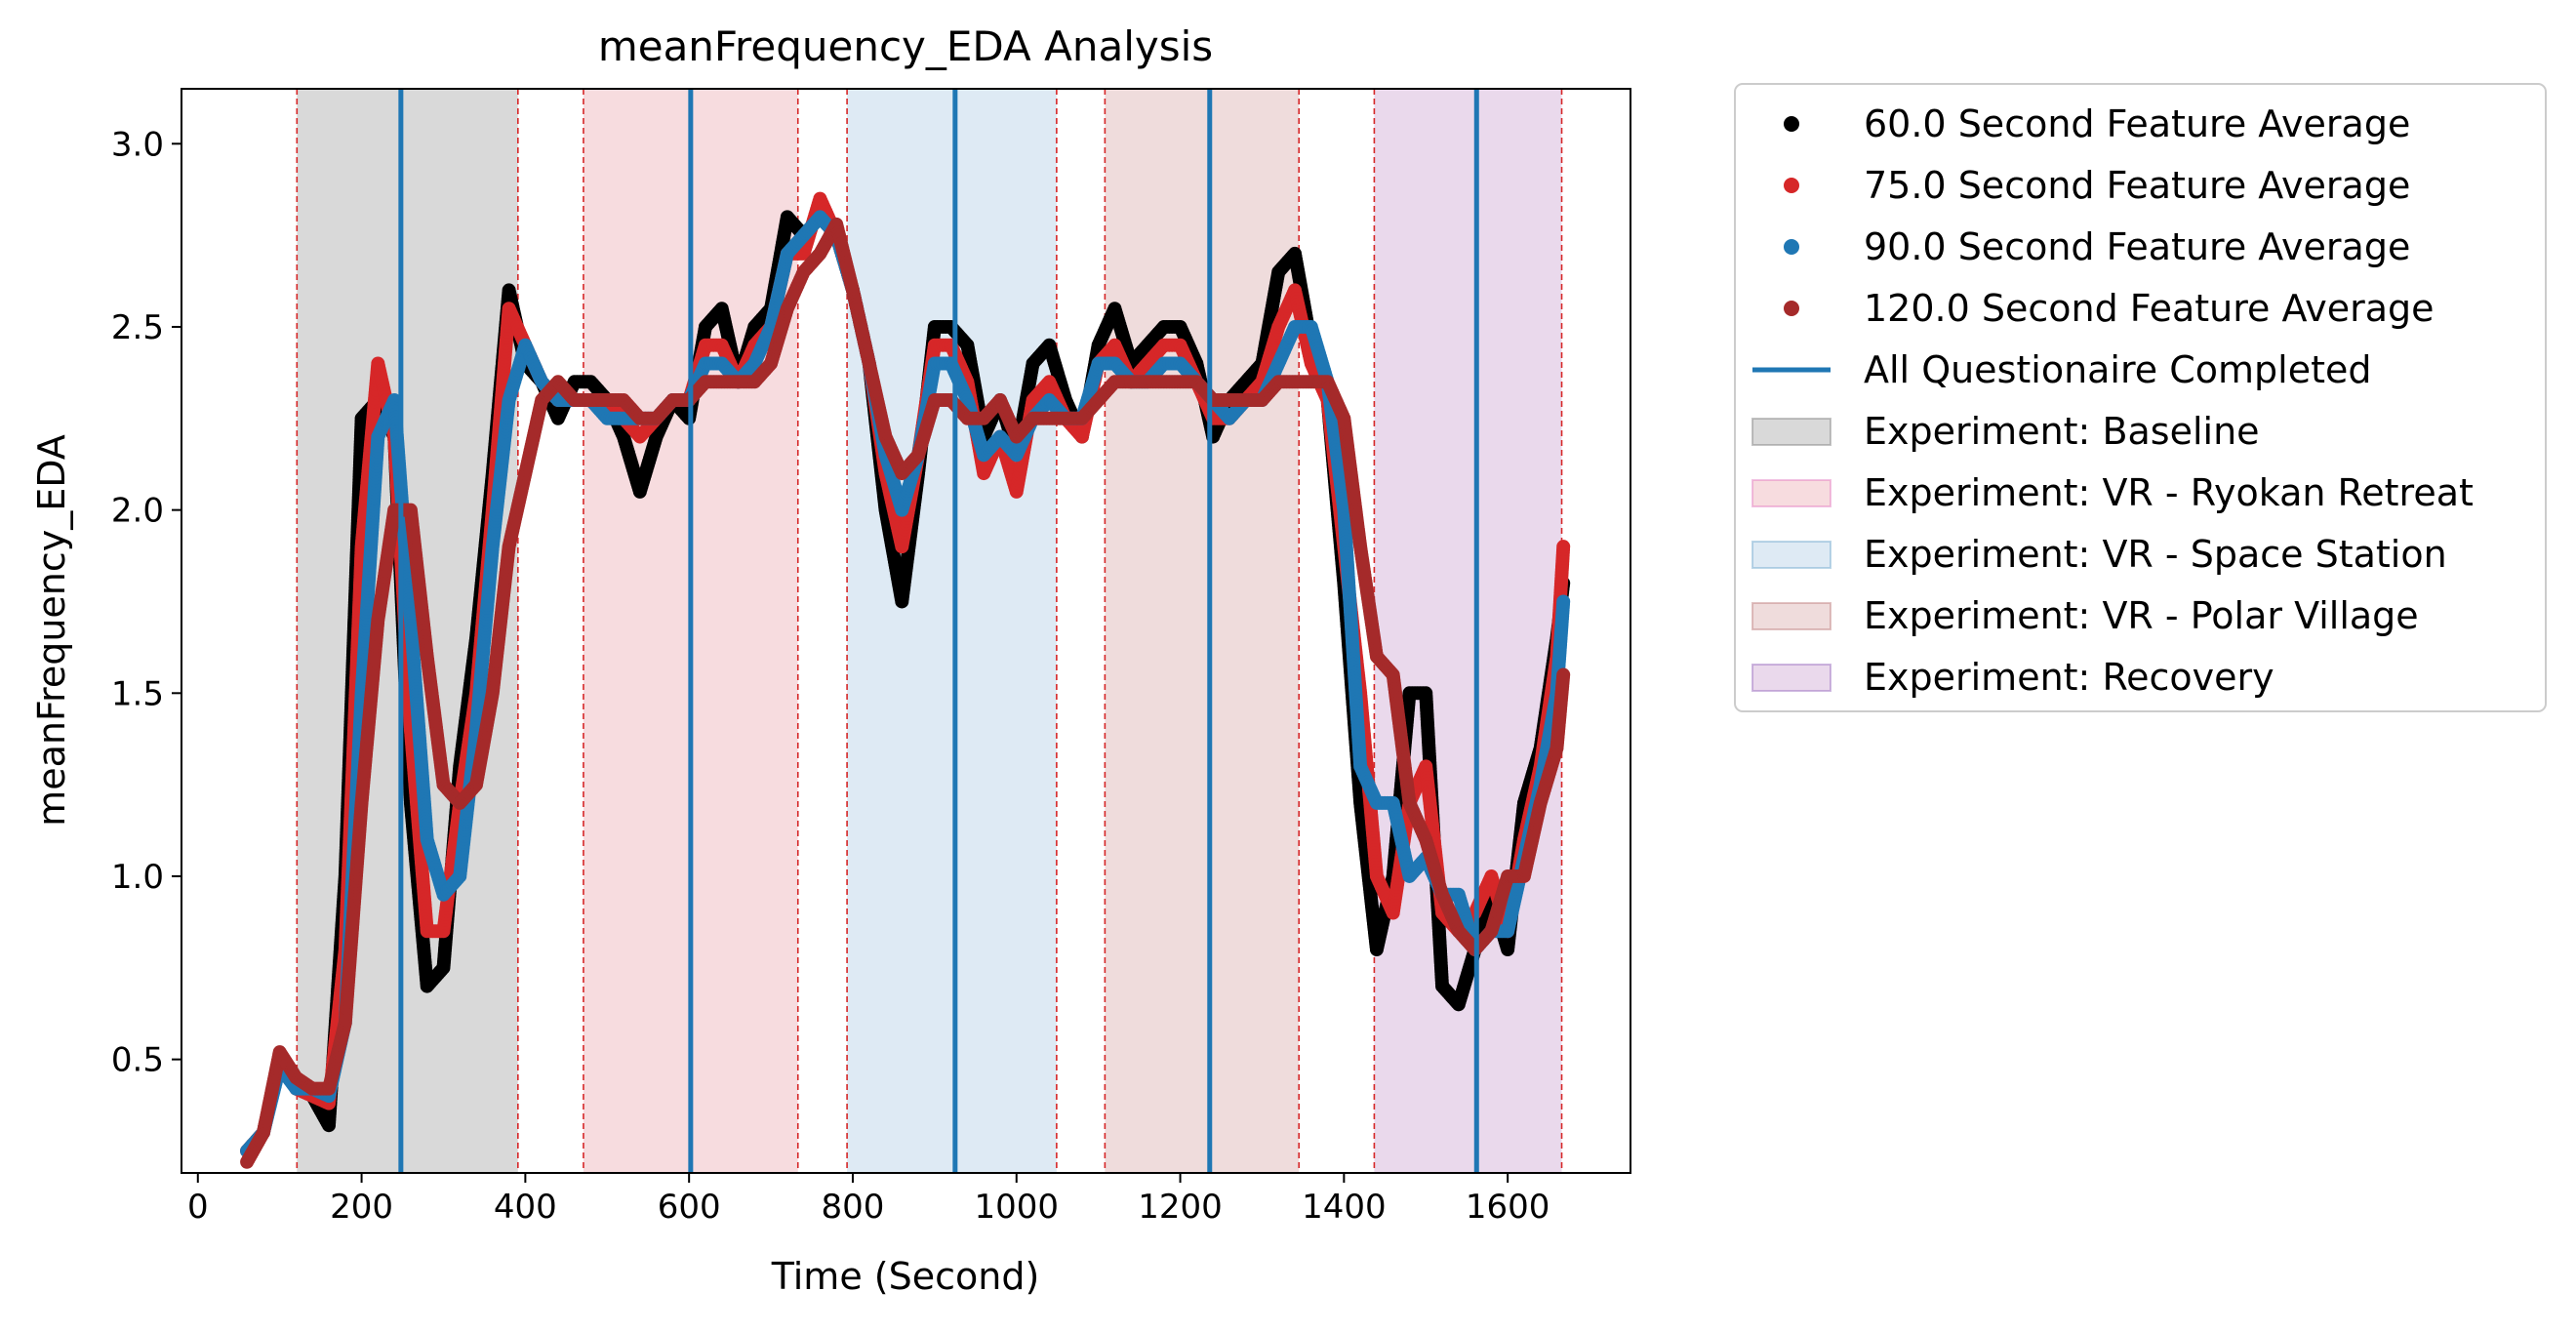 Image resolution: width=2576 pixels, height=1332 pixels. Describe the element at coordinates (1563, 546) in the screenshot. I see `series-1-marker` at that location.